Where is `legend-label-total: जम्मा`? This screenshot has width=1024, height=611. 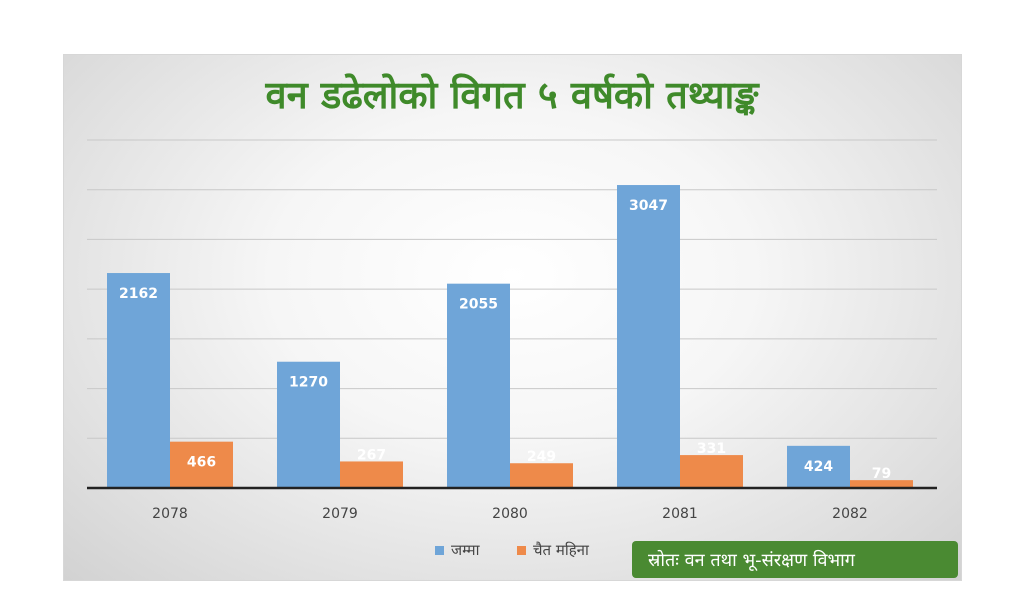 legend-label-total: जम्मा is located at coordinates (465, 550).